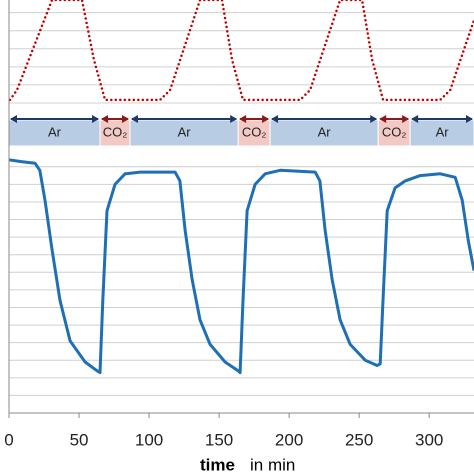  I want to click on x-tick-label: 50, so click(79, 439).